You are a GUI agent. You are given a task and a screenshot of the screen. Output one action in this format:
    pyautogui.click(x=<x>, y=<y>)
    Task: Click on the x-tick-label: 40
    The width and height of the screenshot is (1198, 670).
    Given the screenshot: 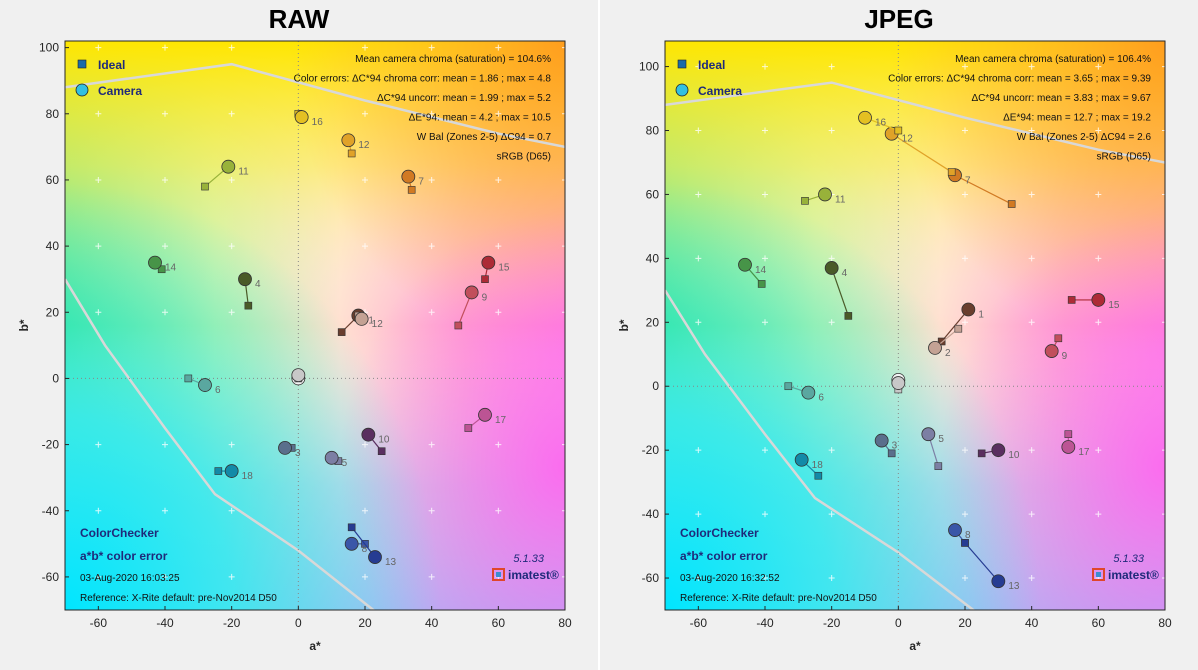 What is the action you would take?
    pyautogui.click(x=1032, y=623)
    